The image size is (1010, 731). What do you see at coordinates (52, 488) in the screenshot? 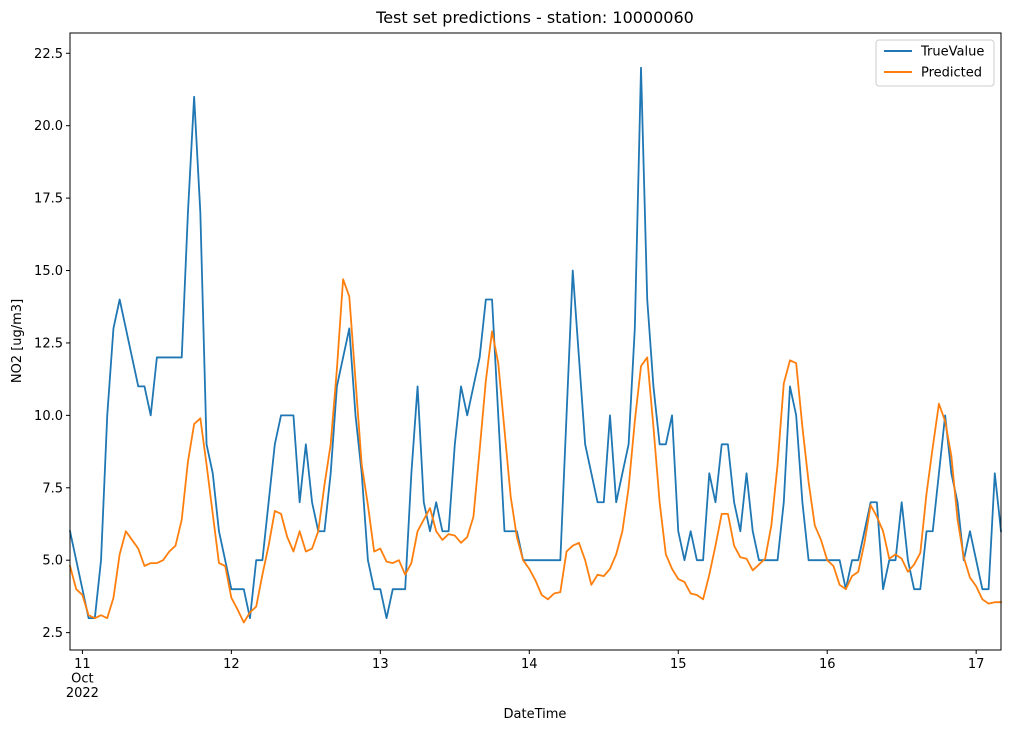
I see `y-tick-label: 7.5` at bounding box center [52, 488].